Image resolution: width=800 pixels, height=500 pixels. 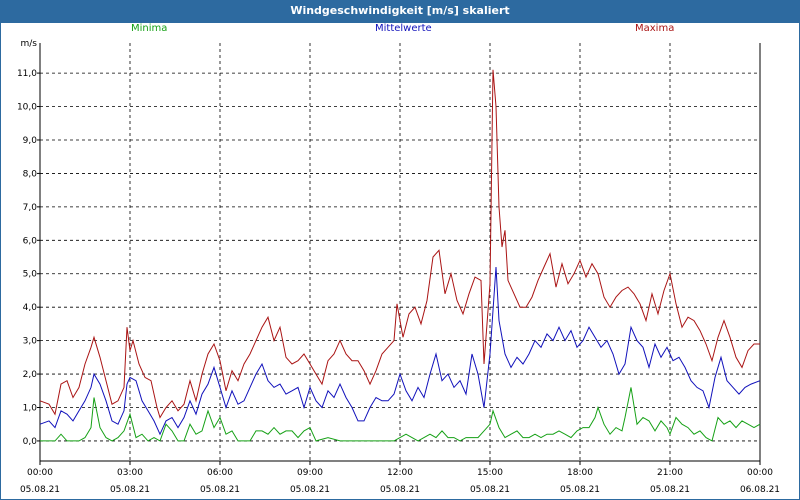 What do you see at coordinates (30, 308) in the screenshot?
I see `y-tick-label: 4,0` at bounding box center [30, 308].